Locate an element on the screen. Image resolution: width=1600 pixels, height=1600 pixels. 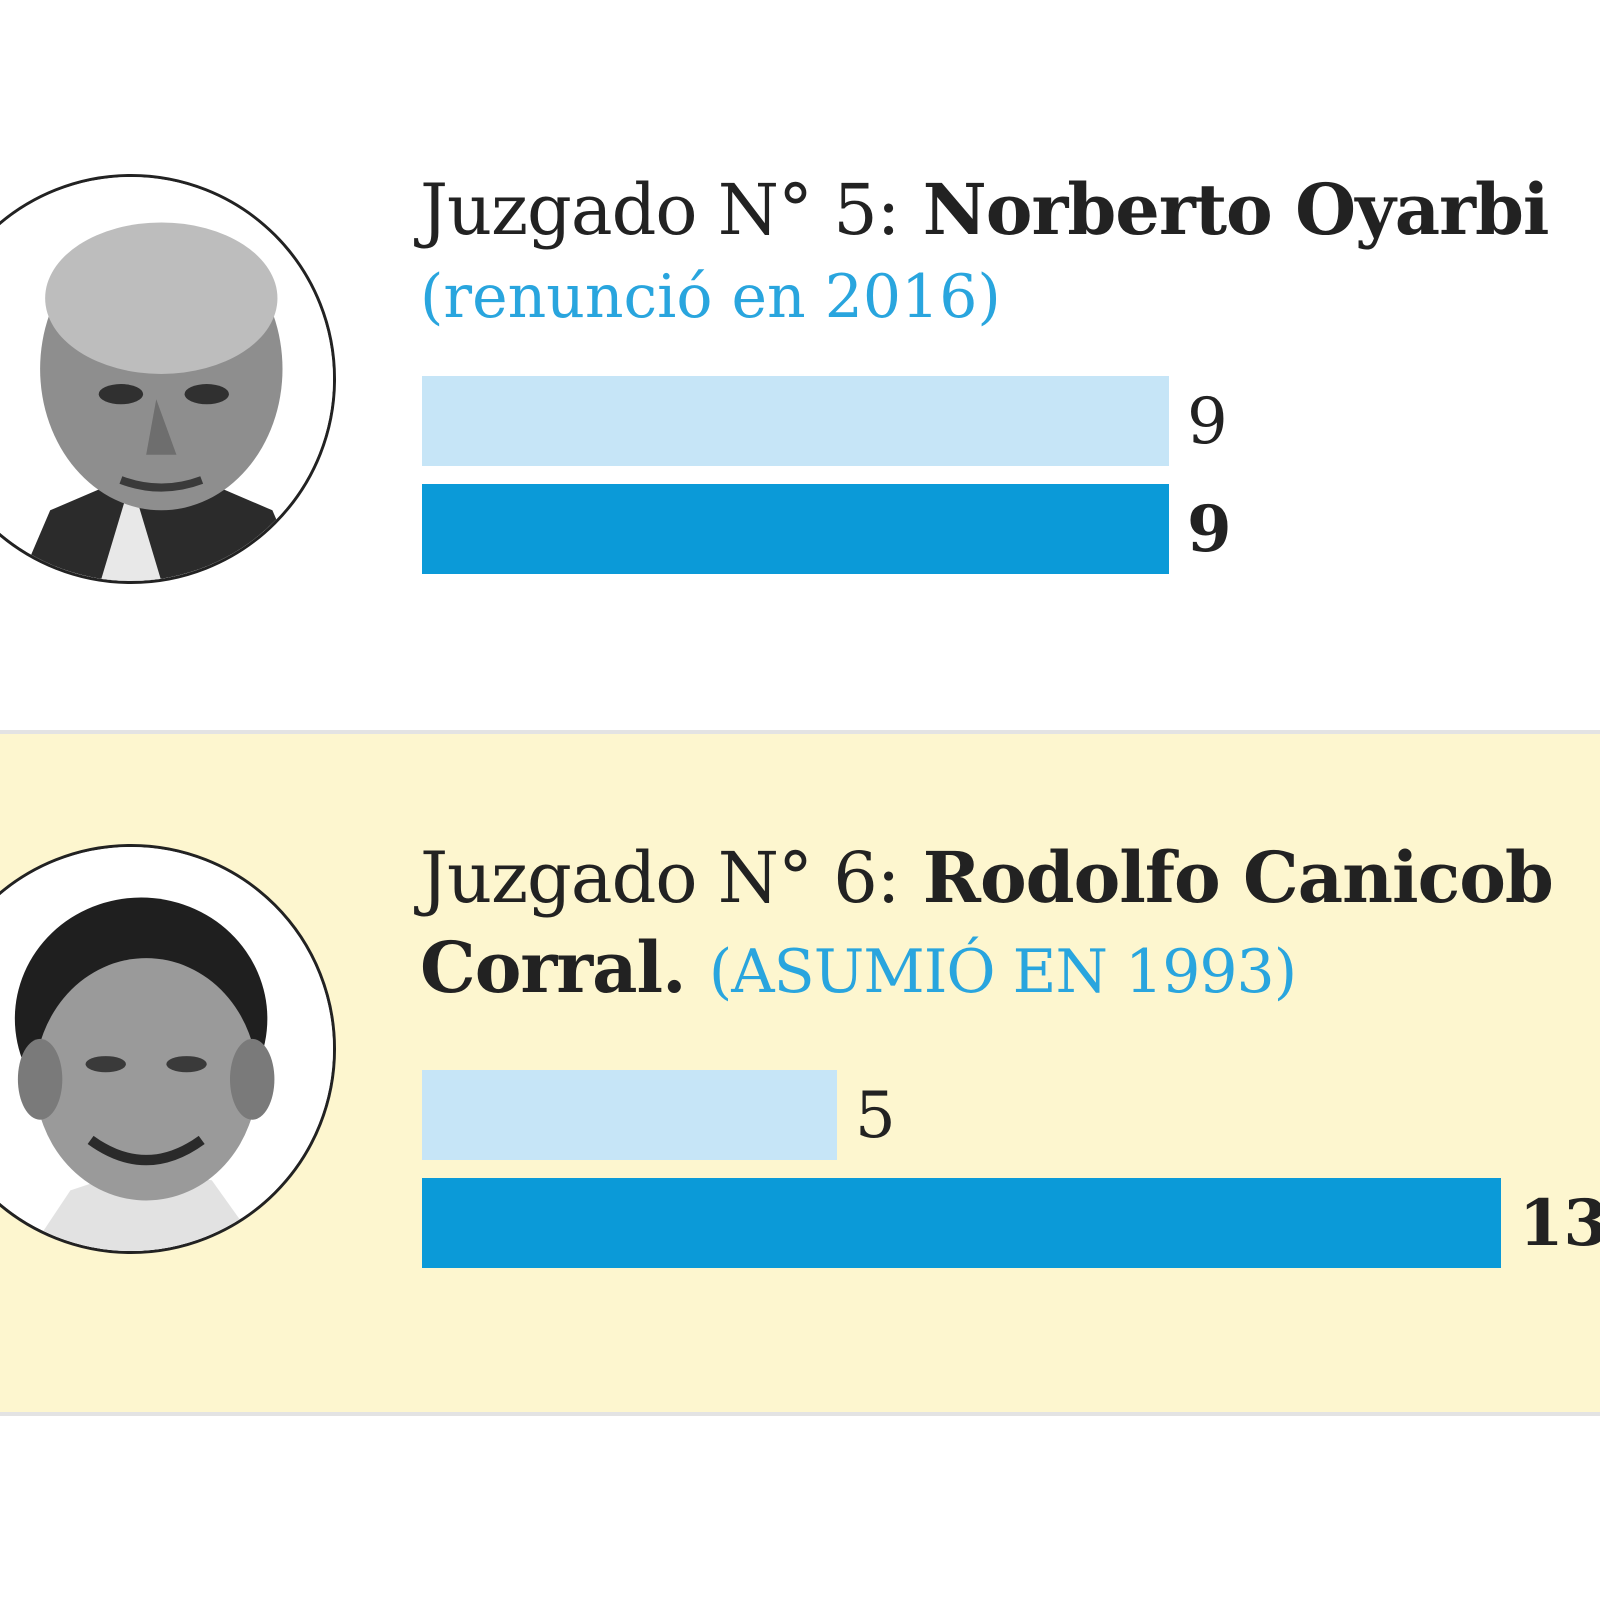
section-heading: Juzgado N° 6: Rodolfo Canicob is located at coordinates (987, 878).